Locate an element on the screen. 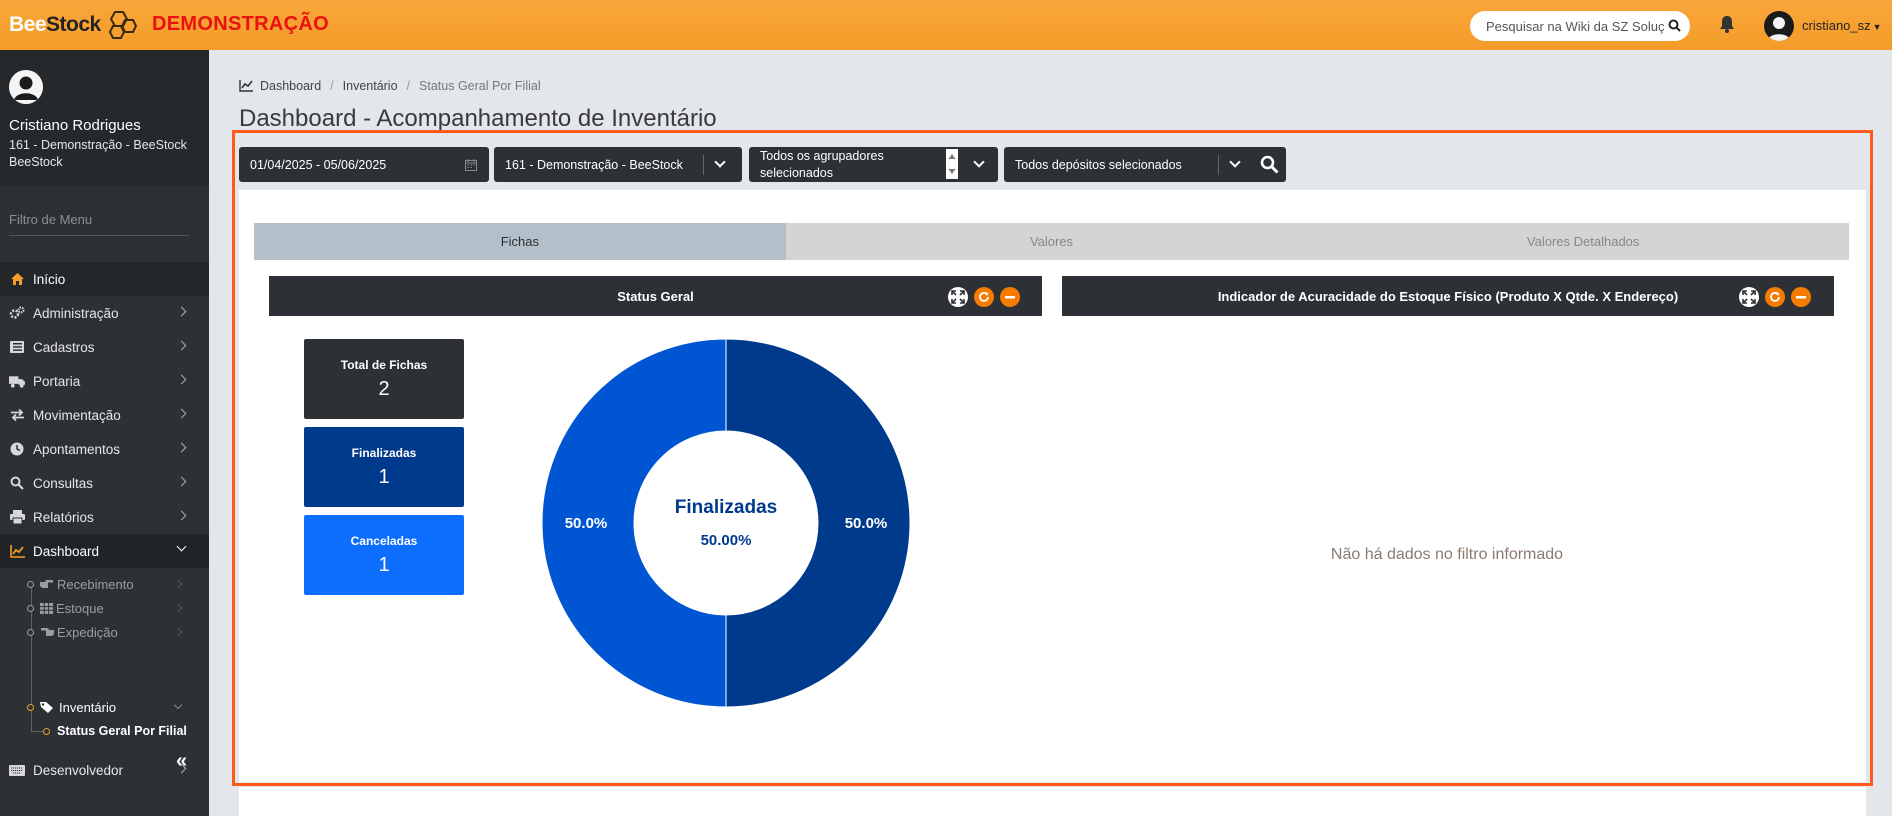  grid-icon is located at coordinates (46, 608).